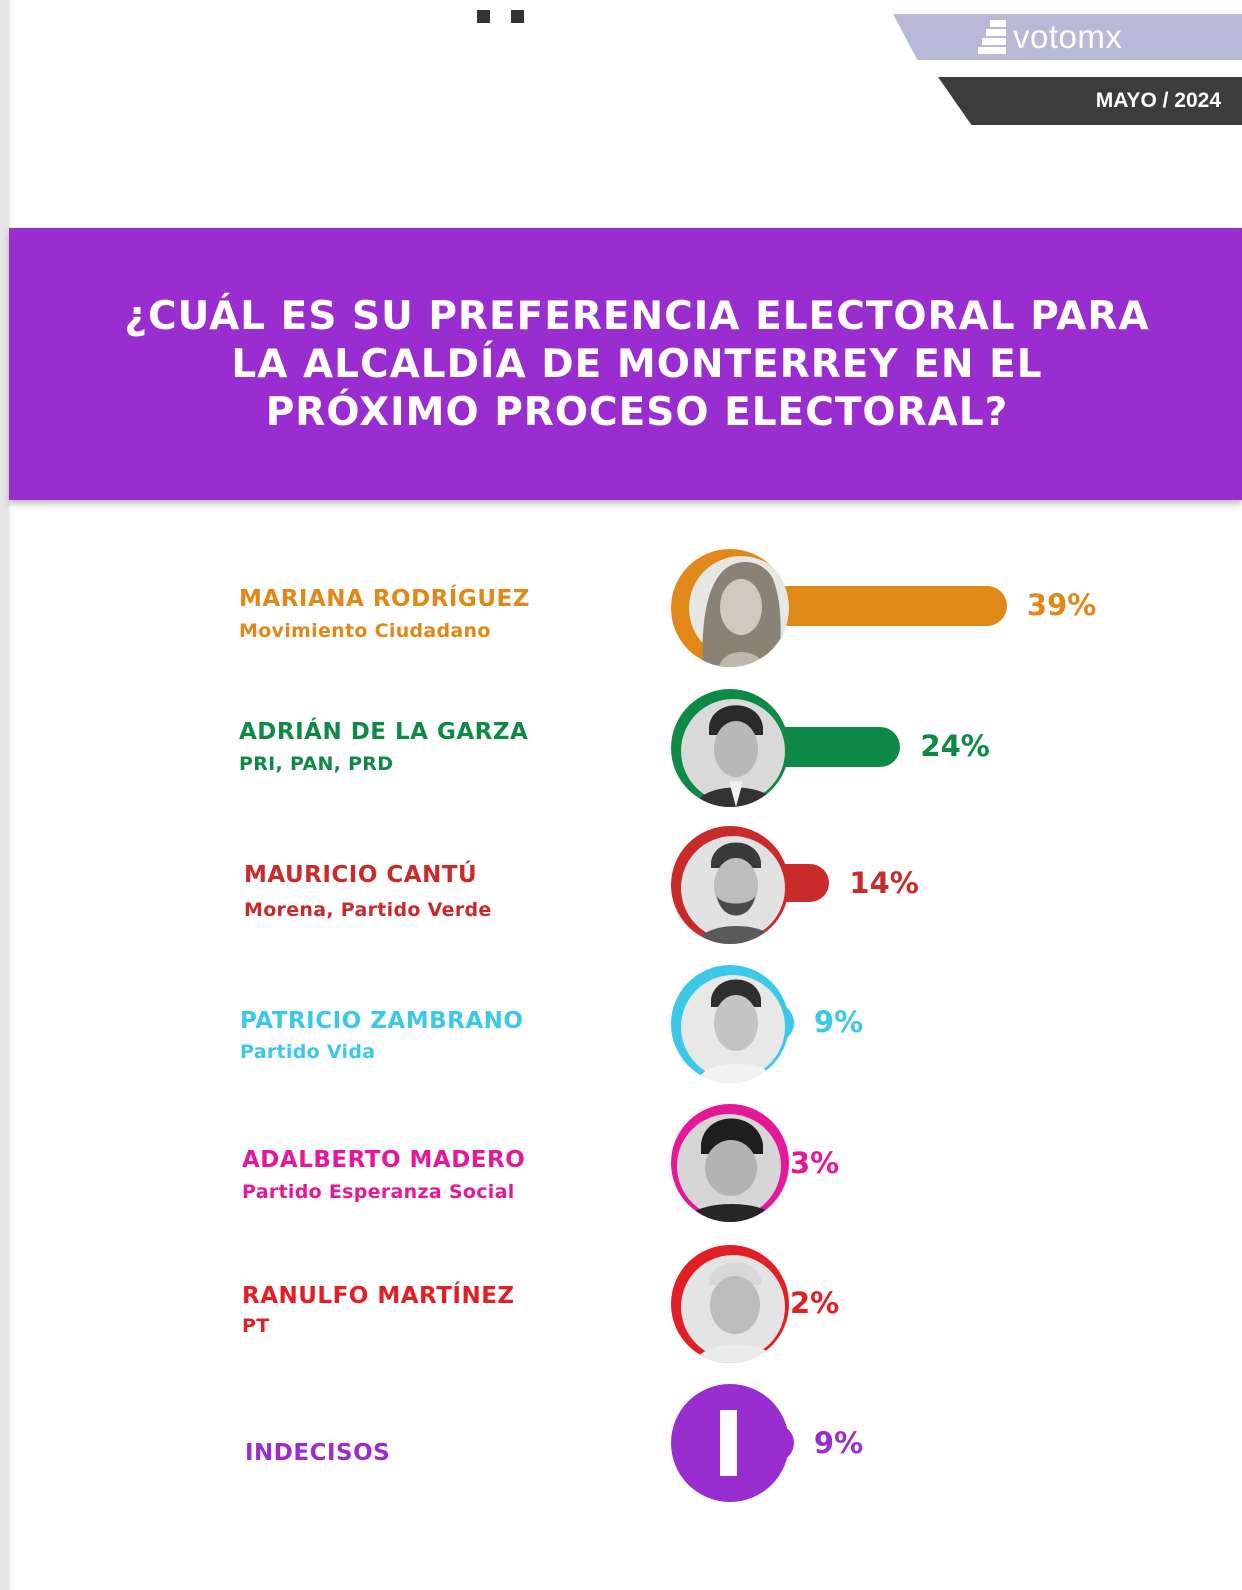 Image resolution: width=1242 pixels, height=1590 pixels. I want to click on date-band, so click(1090, 101).